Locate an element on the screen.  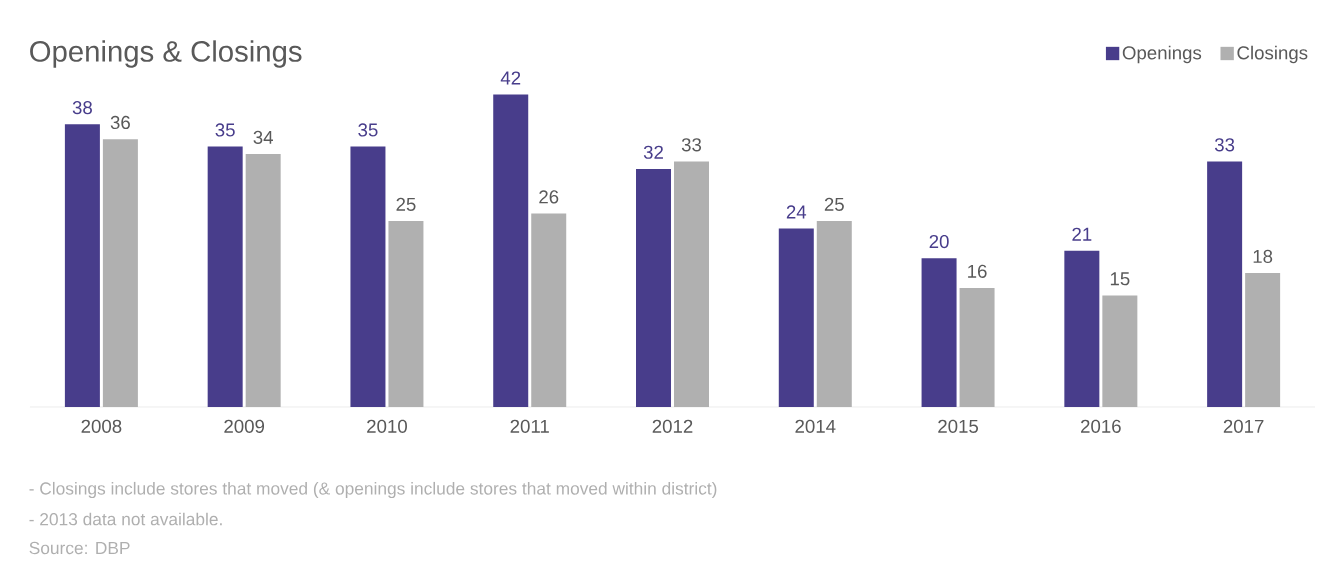
legend-label: Closings is located at coordinates (1272, 54).